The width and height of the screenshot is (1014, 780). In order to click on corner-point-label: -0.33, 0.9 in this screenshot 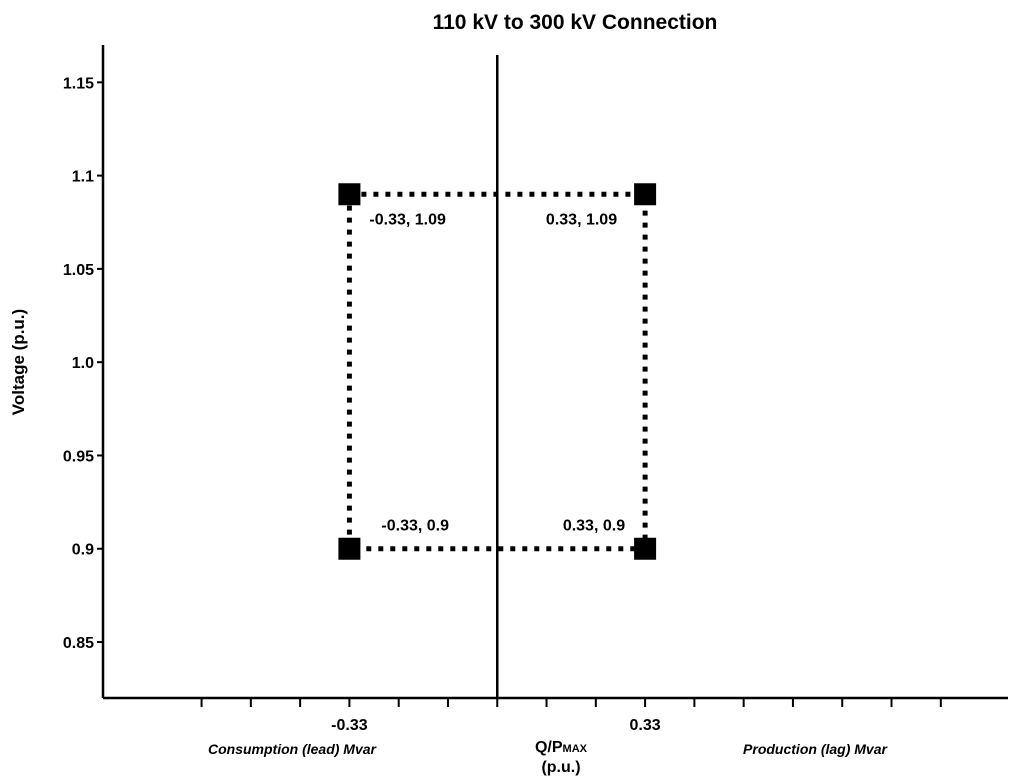, I will do `click(415, 526)`.